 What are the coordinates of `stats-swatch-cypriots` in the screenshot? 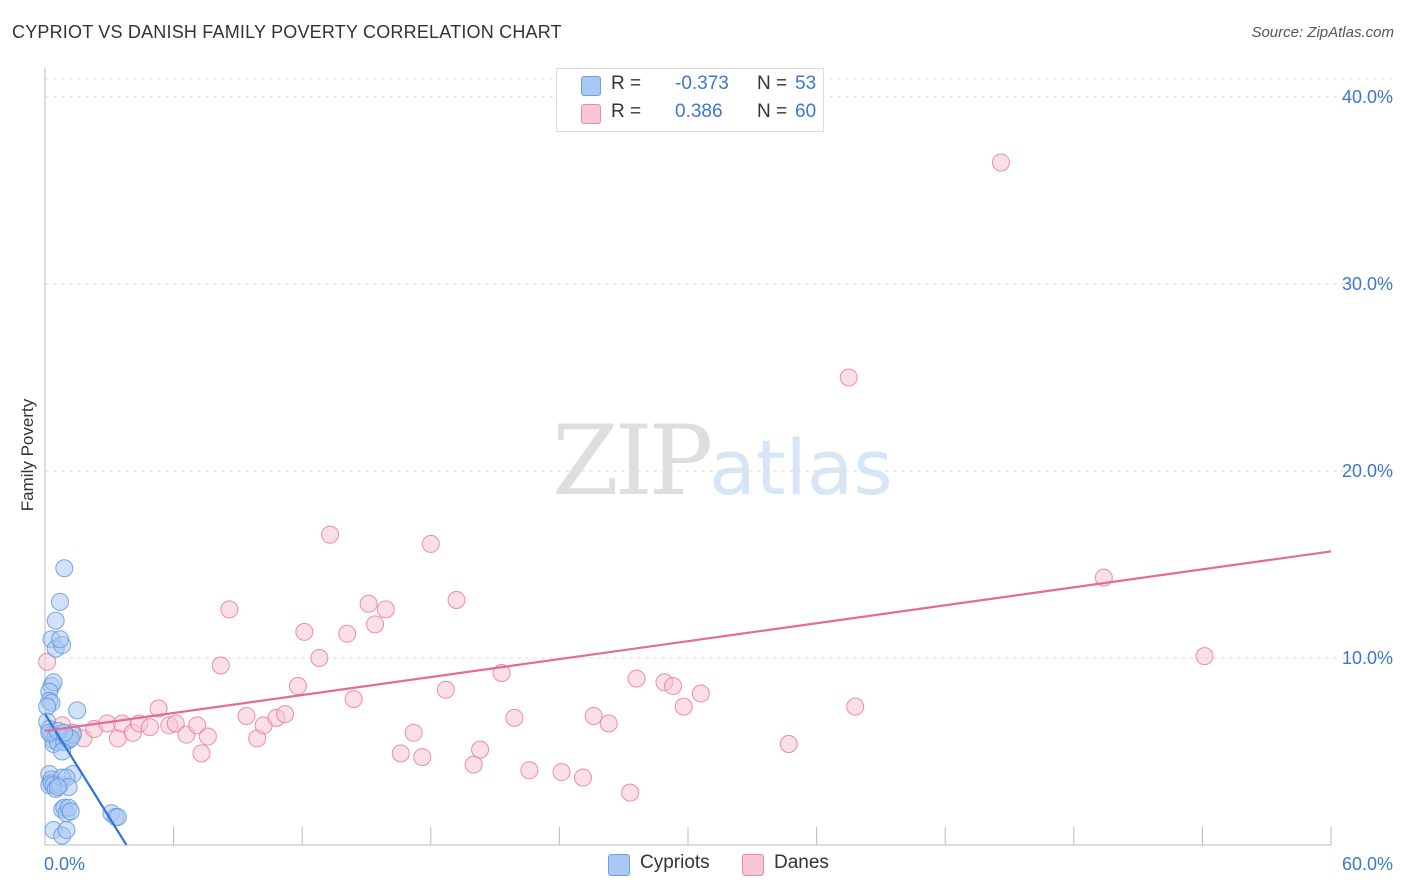 It's located at (591, 86).